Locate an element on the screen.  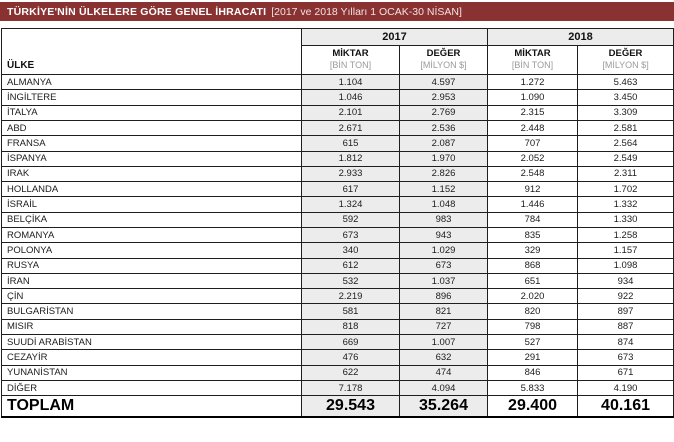
value-cell: 2.219 is located at coordinates (350, 296).